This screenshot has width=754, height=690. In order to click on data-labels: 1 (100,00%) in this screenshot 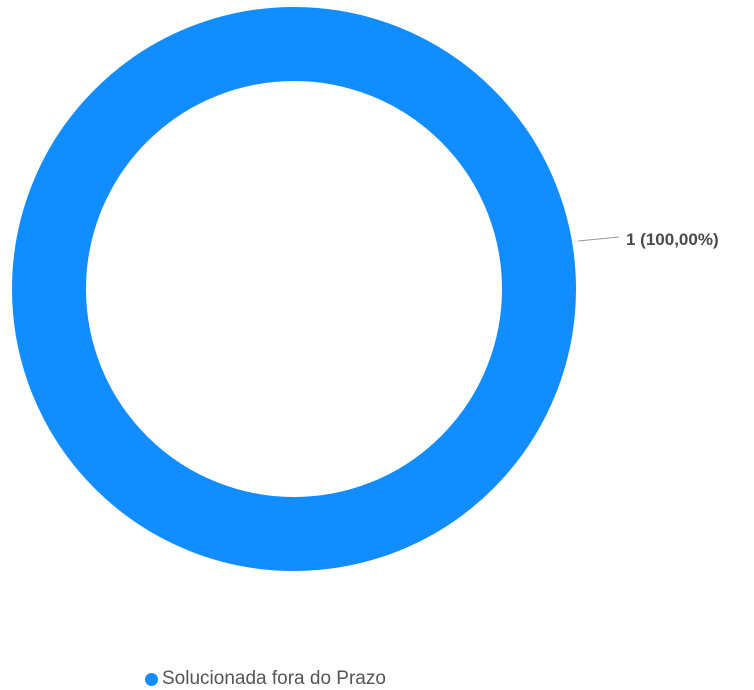, I will do `click(672, 239)`.